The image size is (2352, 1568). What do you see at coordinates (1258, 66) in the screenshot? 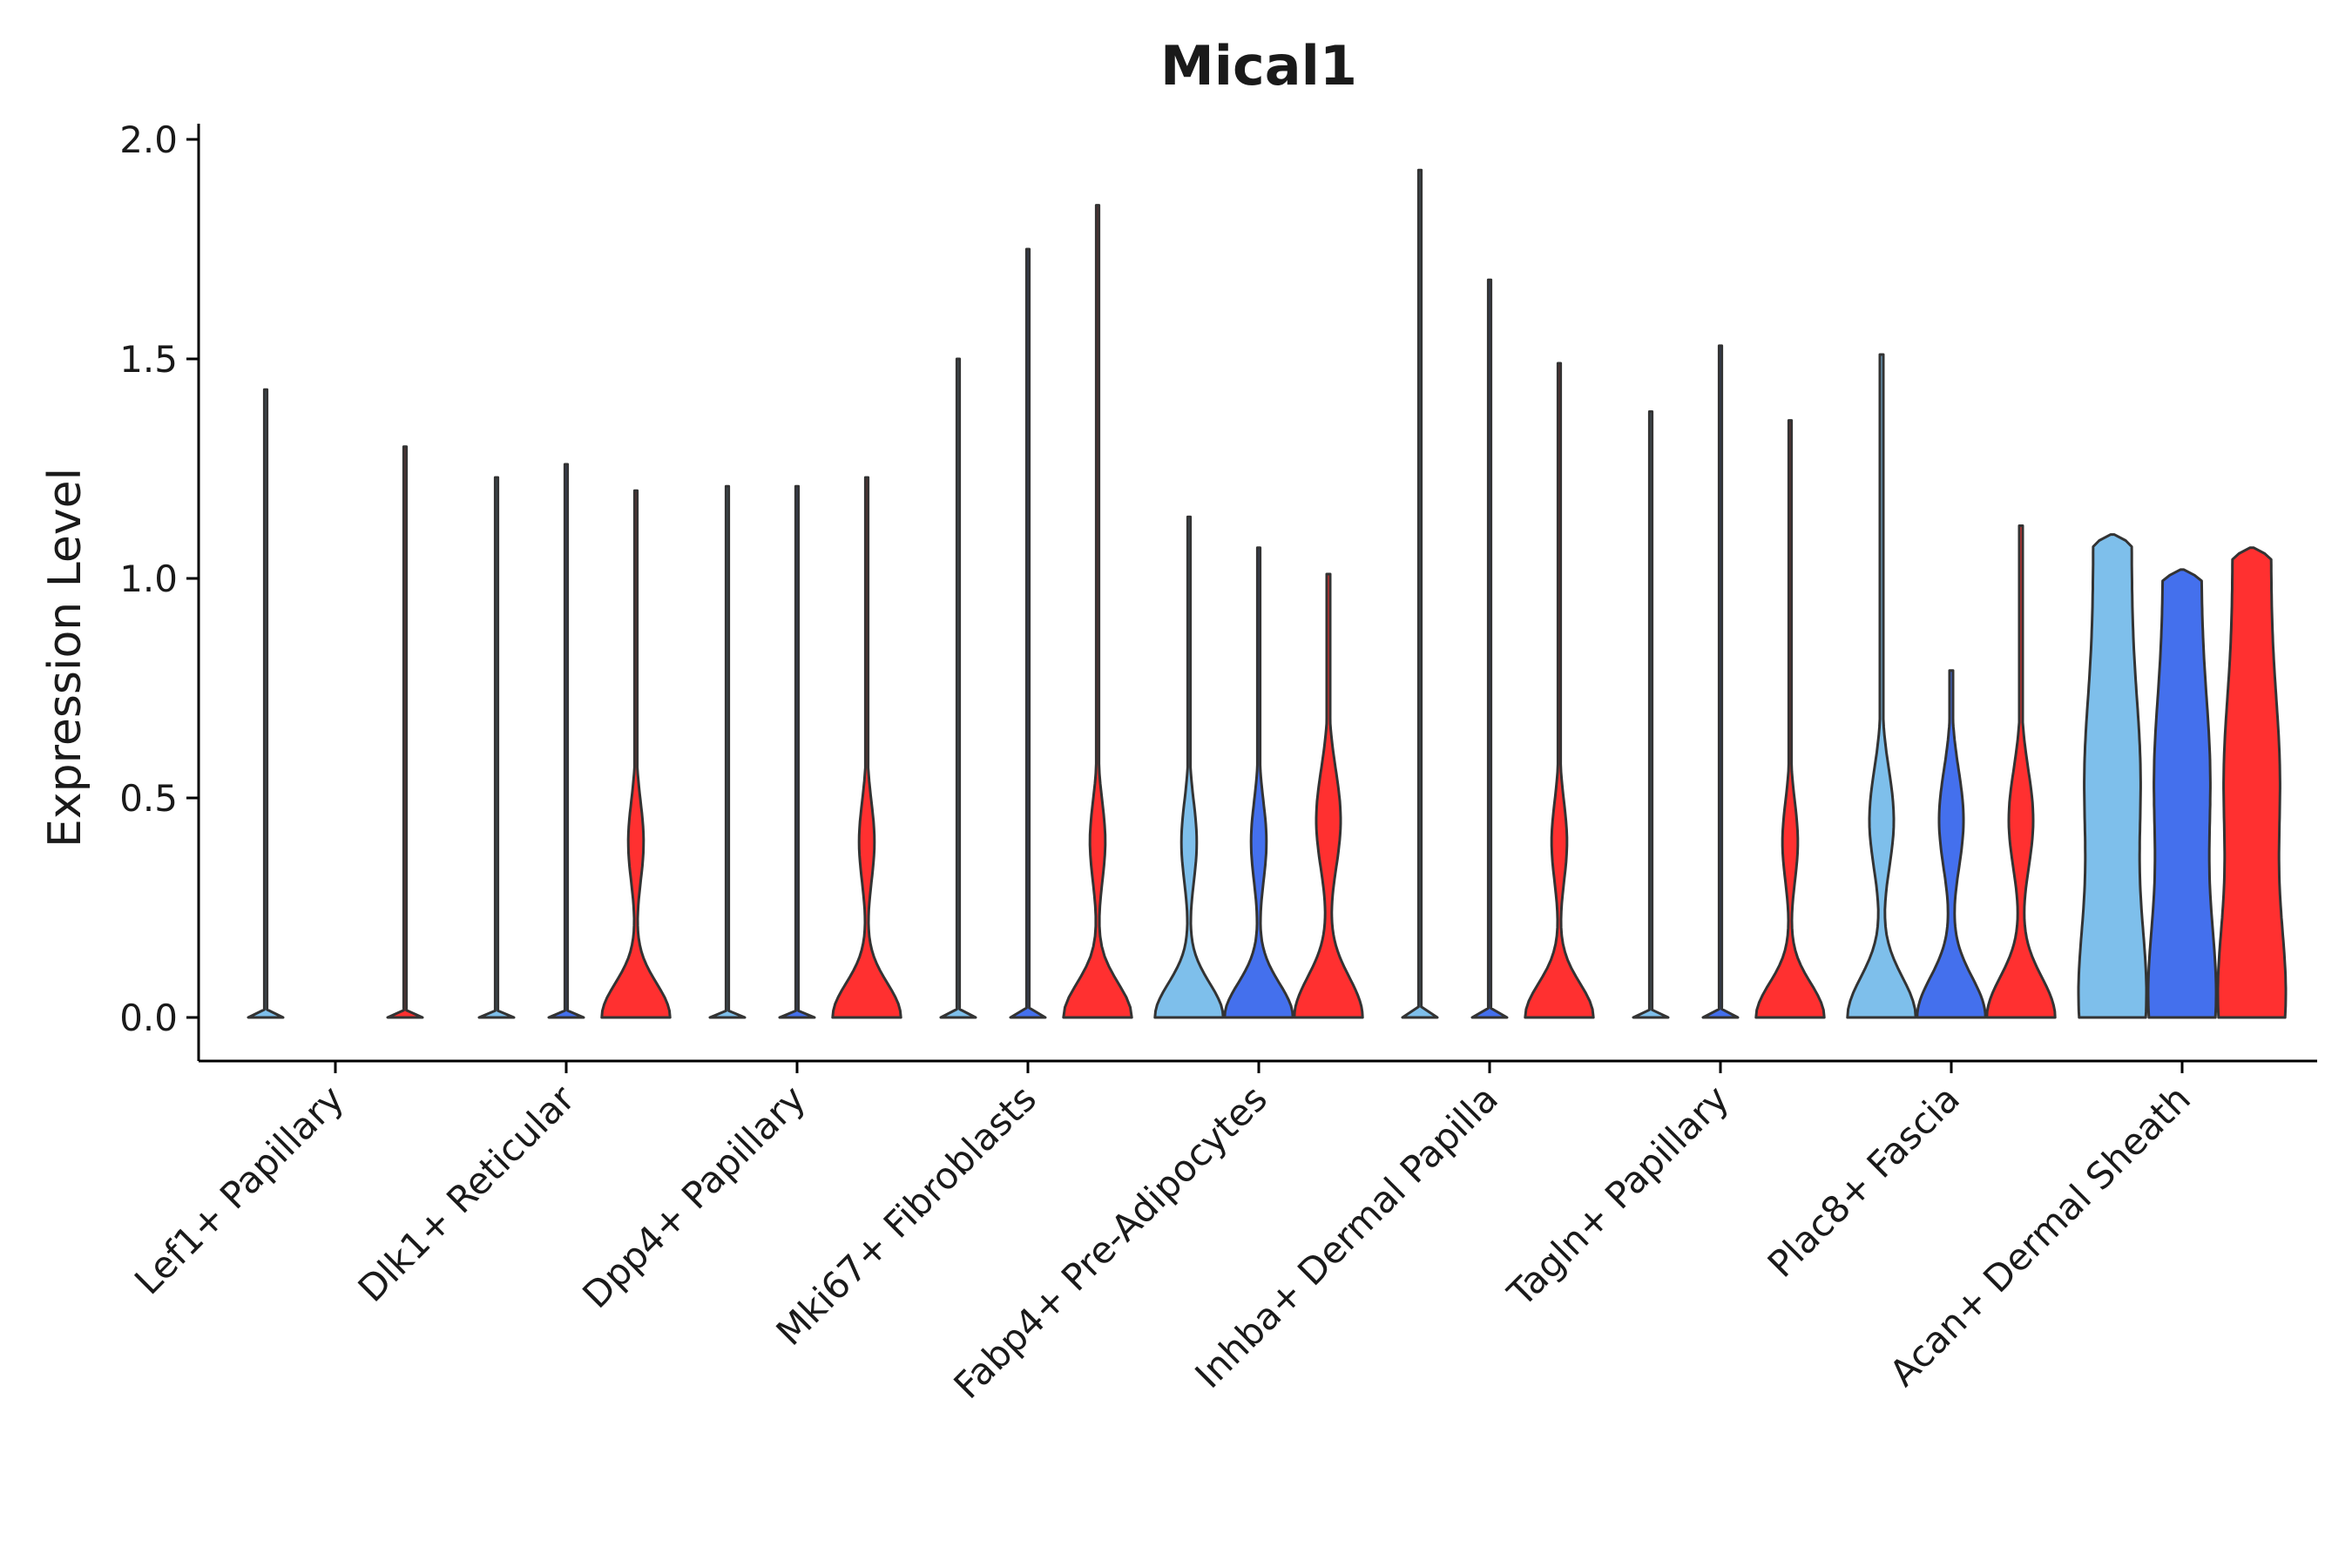
I see `chart-title: Mical1` at bounding box center [1258, 66].